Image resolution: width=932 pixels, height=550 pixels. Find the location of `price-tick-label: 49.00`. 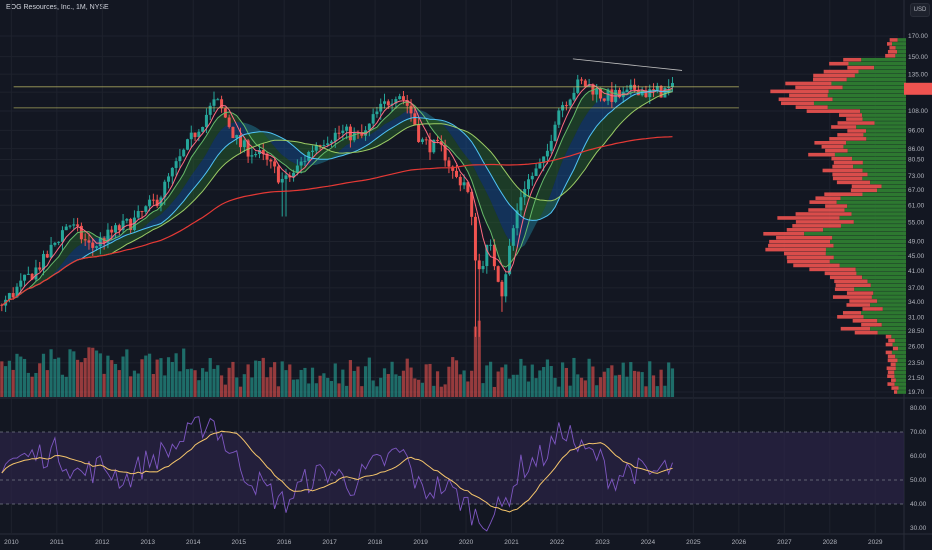

price-tick-label: 49.00 is located at coordinates (916, 242).